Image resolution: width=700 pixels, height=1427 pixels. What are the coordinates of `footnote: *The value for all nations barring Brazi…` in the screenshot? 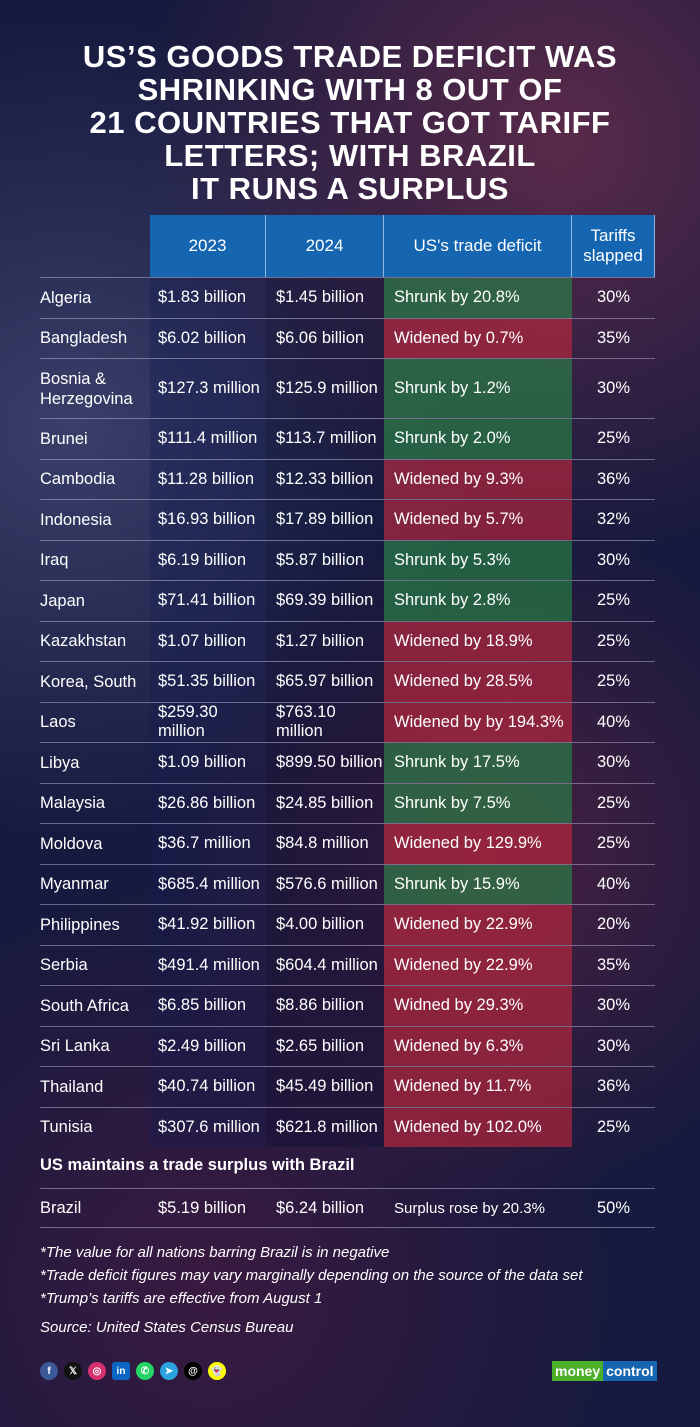 It's located at (215, 1252).